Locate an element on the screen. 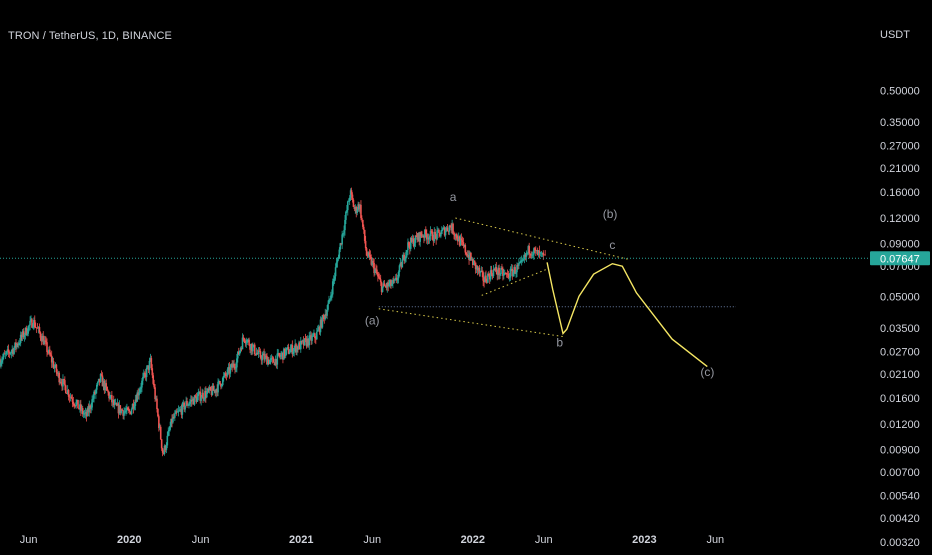  current-price-label: 0.07647 is located at coordinates (900, 259).